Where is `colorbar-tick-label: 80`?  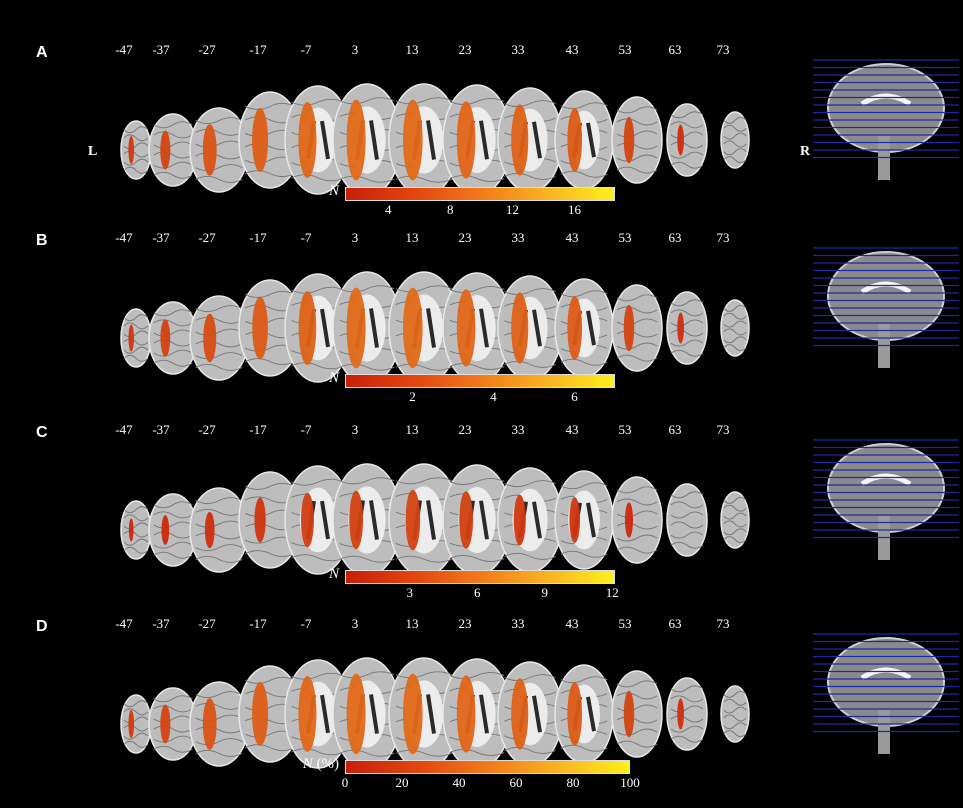
colorbar-tick-label: 80 is located at coordinates (573, 782).